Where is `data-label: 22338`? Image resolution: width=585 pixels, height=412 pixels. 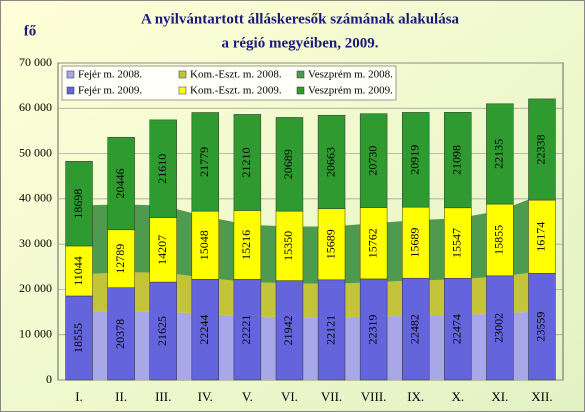
data-label: 22338 is located at coordinates (541, 149).